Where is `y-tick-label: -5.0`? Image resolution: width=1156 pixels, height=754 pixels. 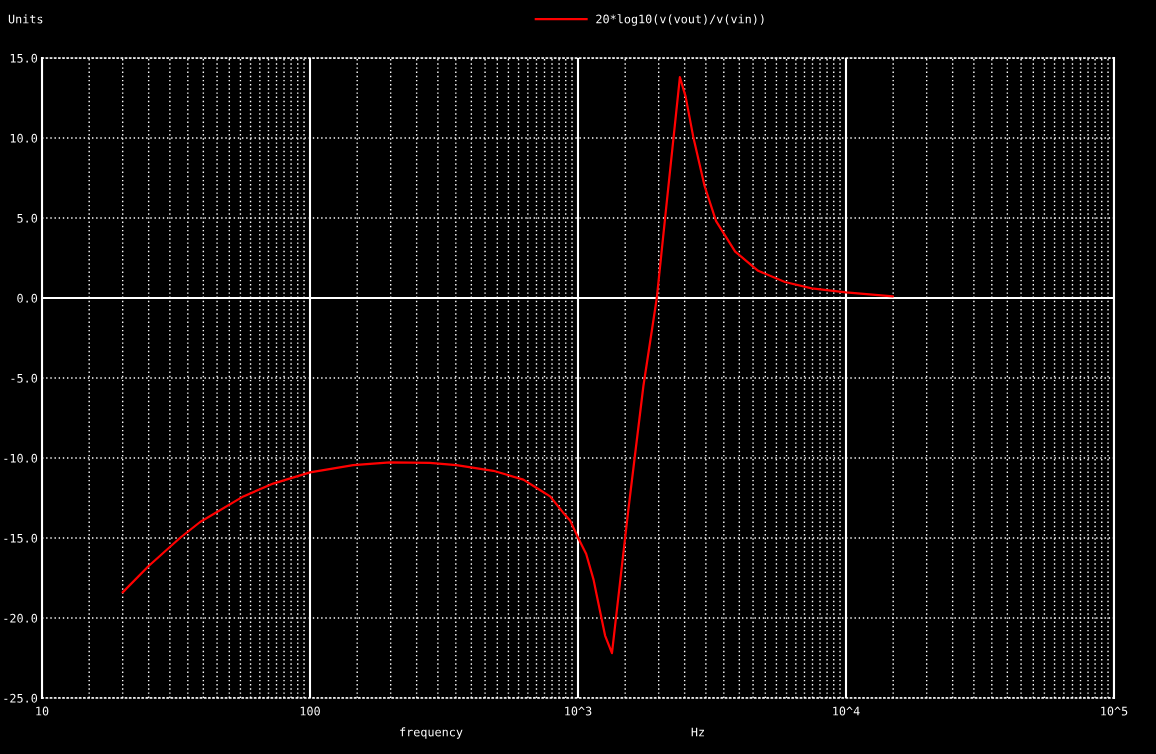
y-tick-label: -5.0 is located at coordinates (24, 378).